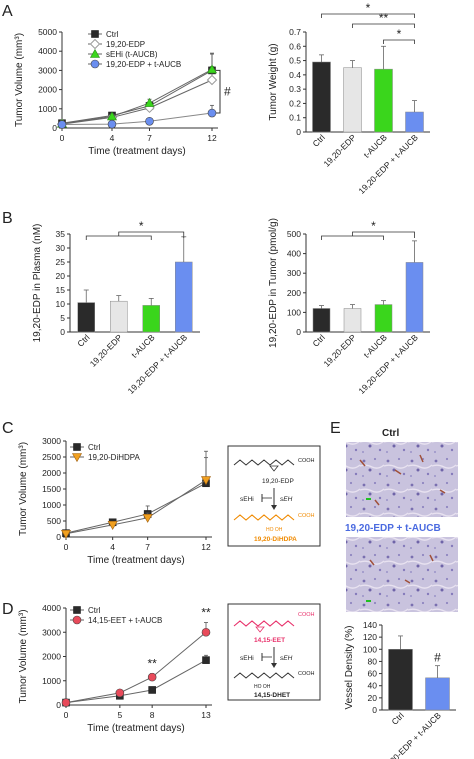 The height and width of the screenshot is (759, 474). I want to click on epoxide-c-icon, so click(274, 468).